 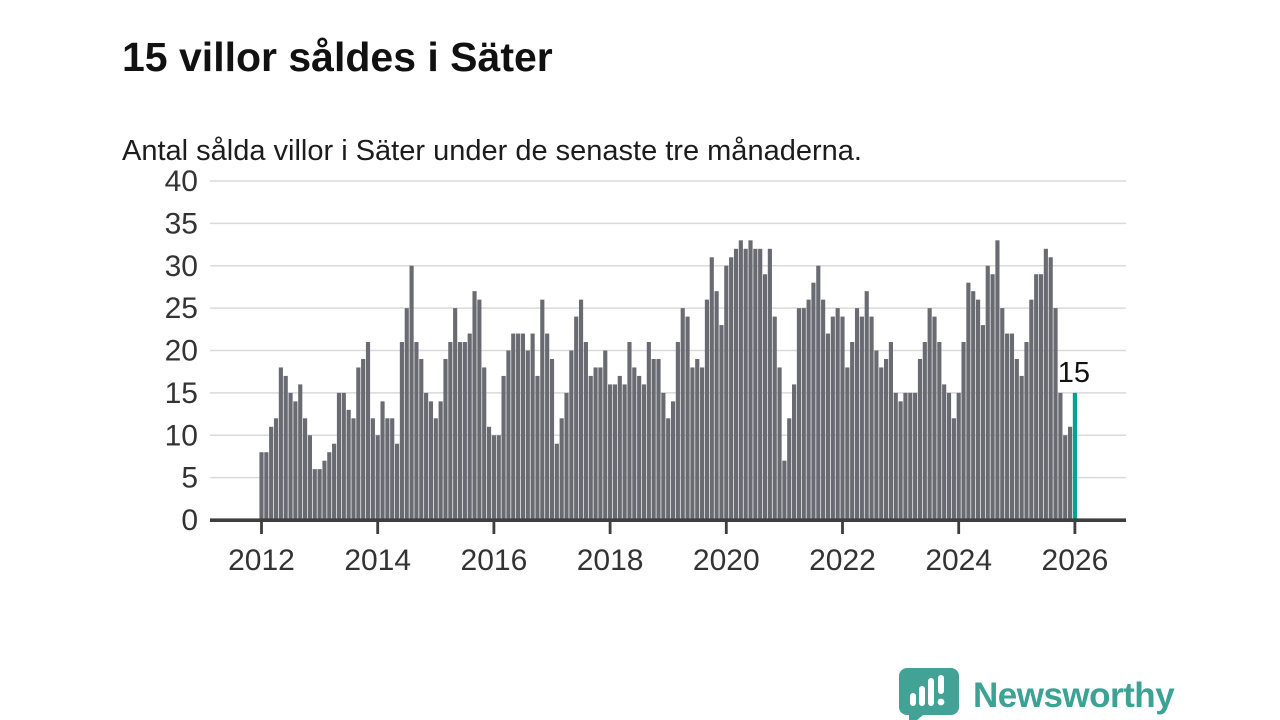 What do you see at coordinates (1074, 456) in the screenshot?
I see `highlighted-bar` at bounding box center [1074, 456].